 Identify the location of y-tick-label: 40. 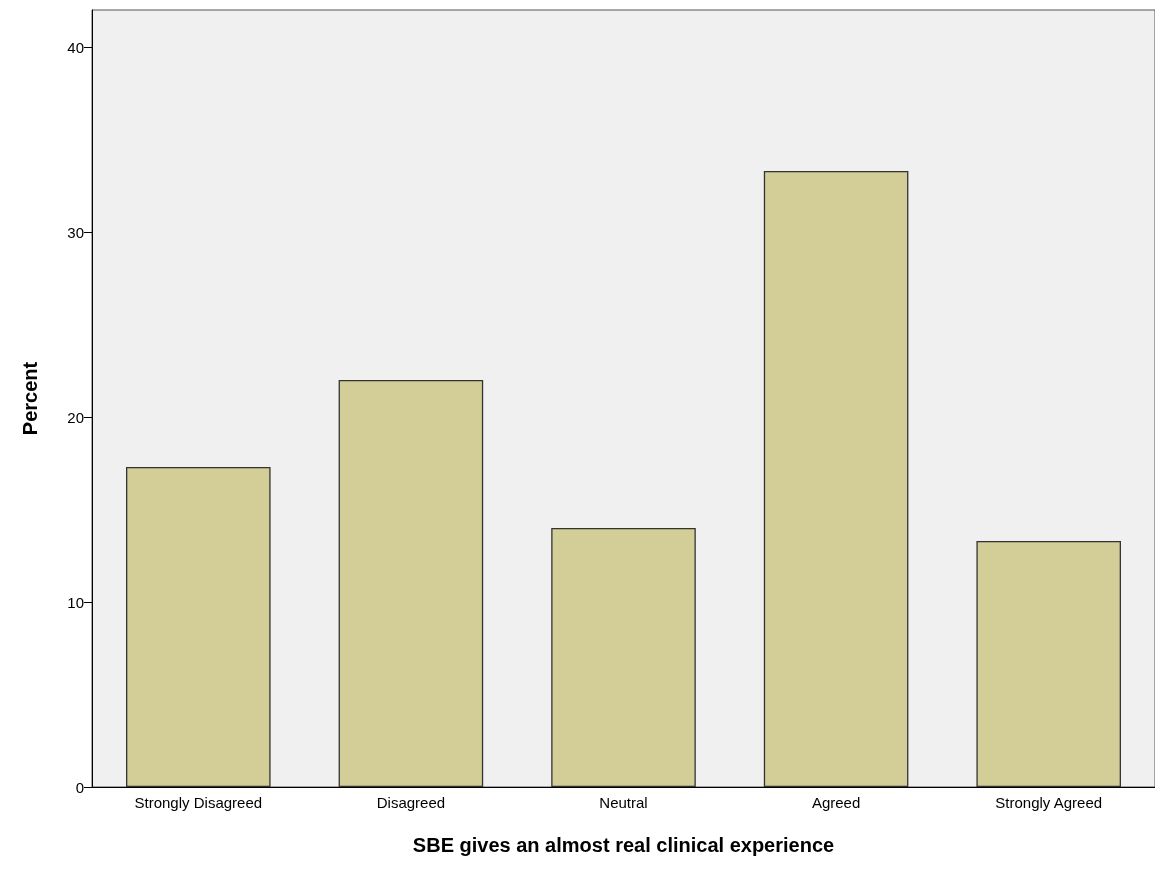
(75, 47).